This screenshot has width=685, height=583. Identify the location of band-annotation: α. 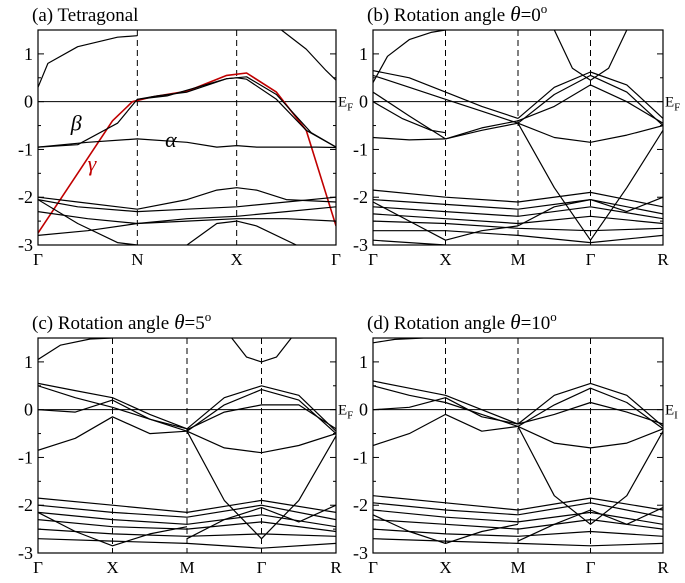
(171, 139).